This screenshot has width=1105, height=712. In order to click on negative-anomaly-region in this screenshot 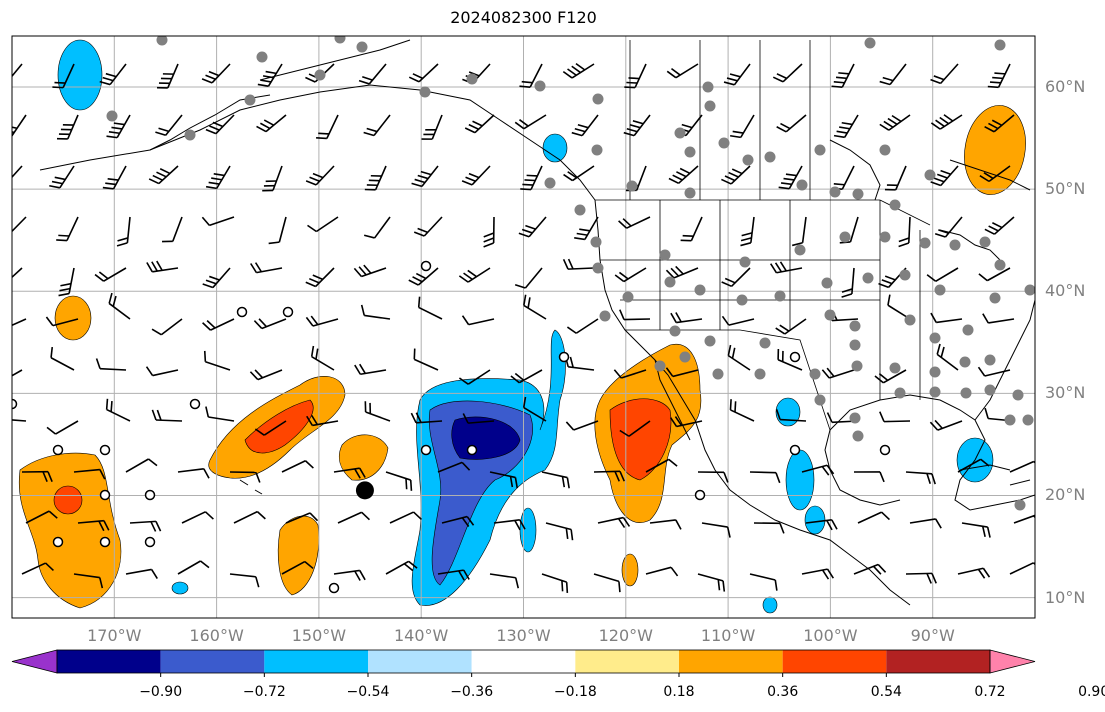, I will do `click(815, 520)`.